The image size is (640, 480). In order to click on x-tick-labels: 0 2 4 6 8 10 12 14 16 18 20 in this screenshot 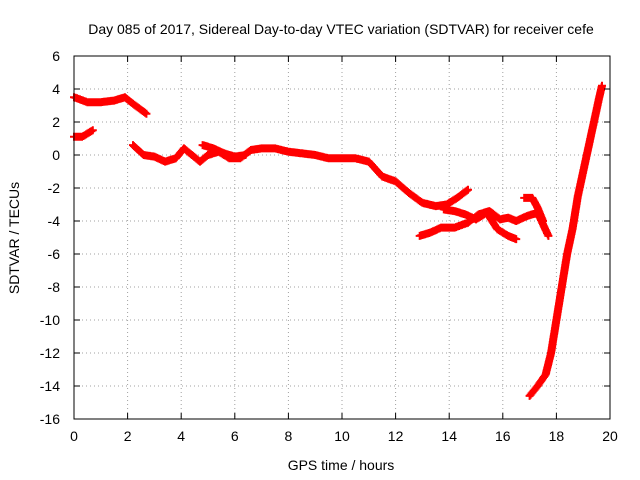, I will do `click(344, 436)`.